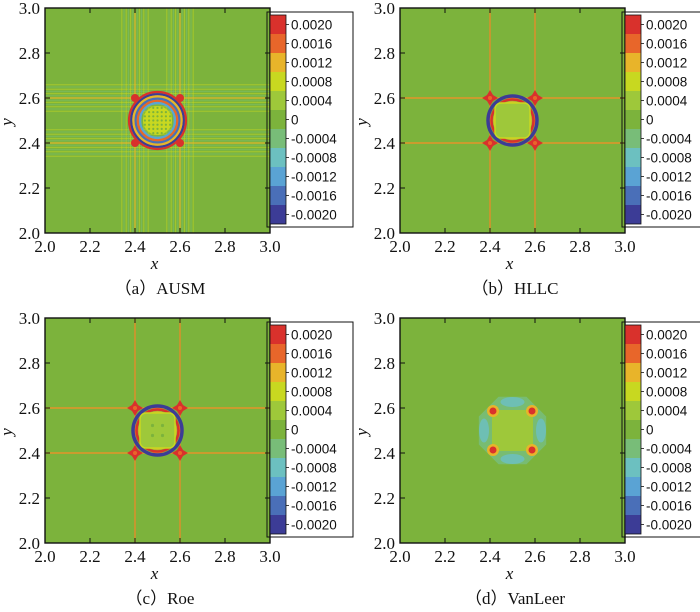 This screenshot has height=612, width=700. I want to click on x-tick-label: 2.6, so click(534, 556).